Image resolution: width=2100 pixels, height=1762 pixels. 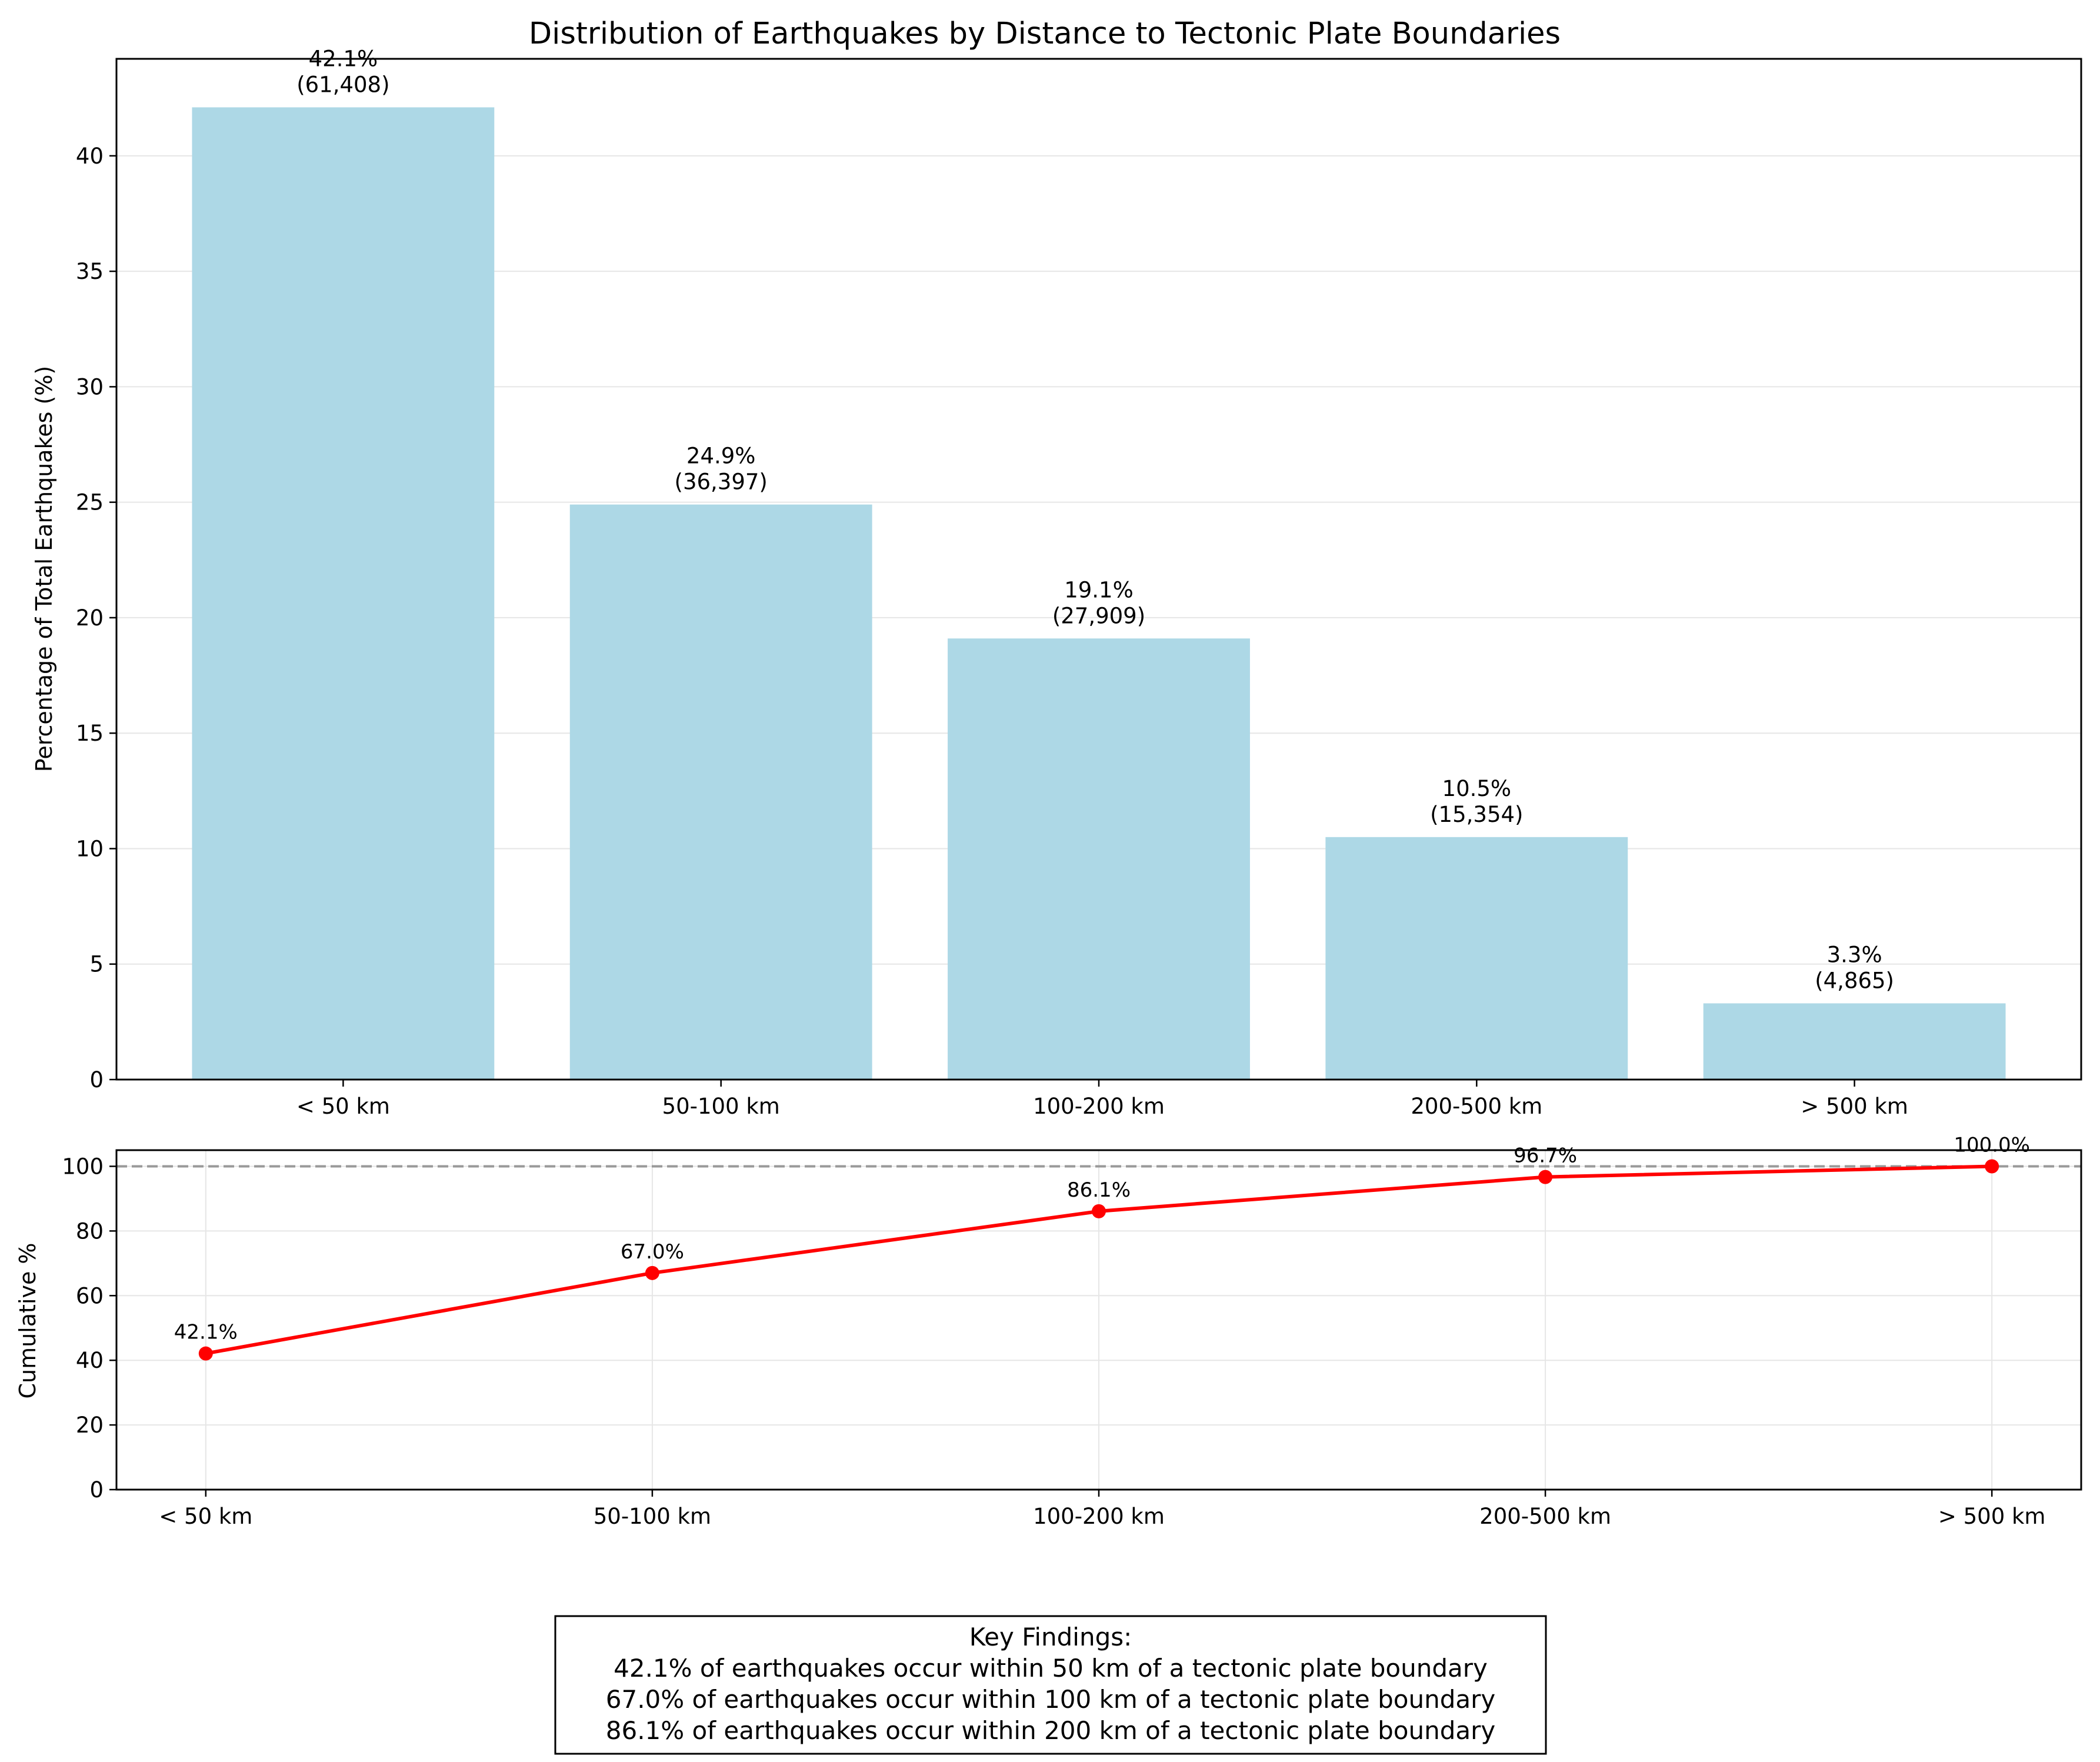 What do you see at coordinates (1477, 788) in the screenshot?
I see `bar-percent-label: 10.5%` at bounding box center [1477, 788].